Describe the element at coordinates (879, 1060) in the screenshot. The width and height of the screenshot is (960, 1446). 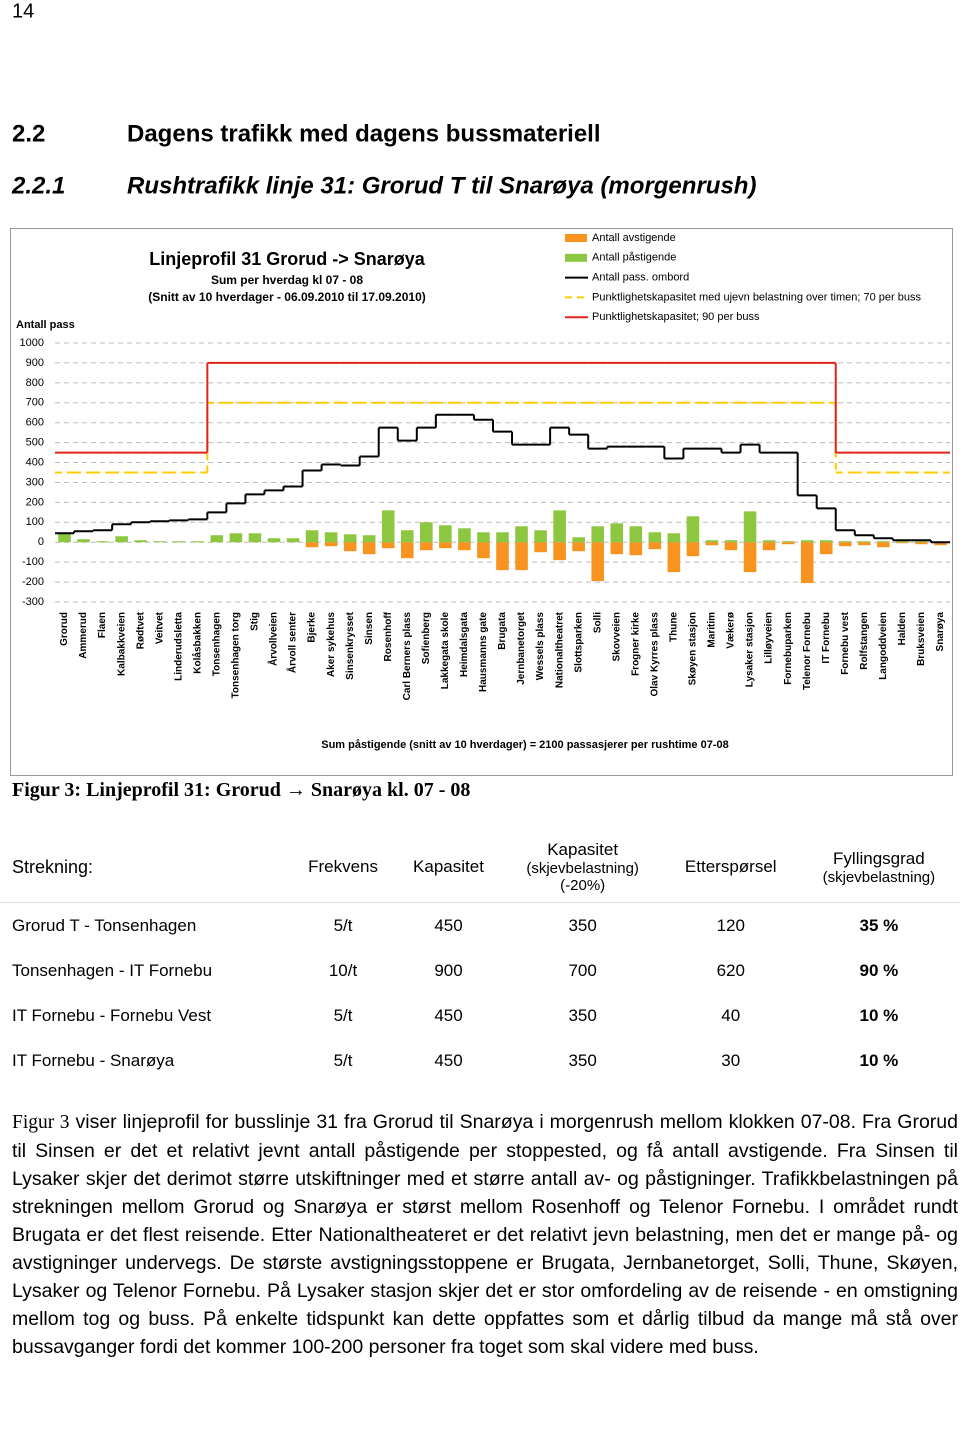
I see `table-cell: 10 %` at that location.